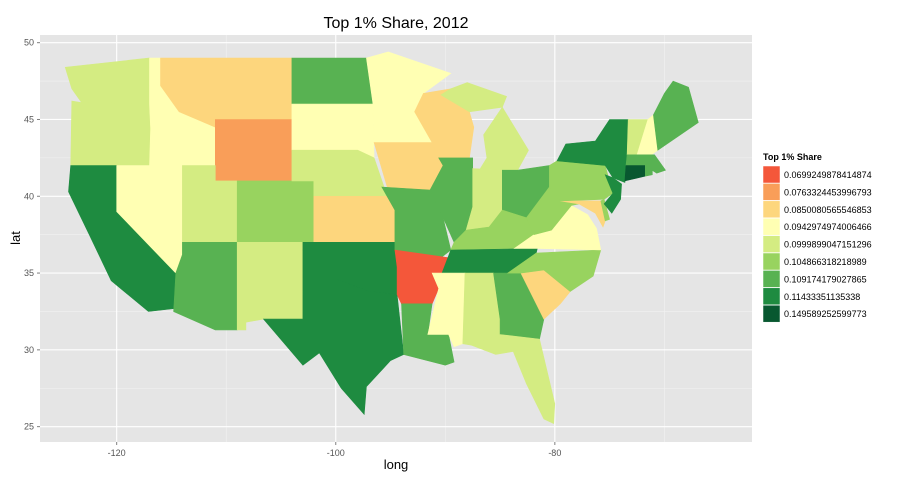 This screenshot has width=900, height=485. Describe the element at coordinates (825, 314) in the screenshot. I see `legend-label: 0.149589252599773` at that location.